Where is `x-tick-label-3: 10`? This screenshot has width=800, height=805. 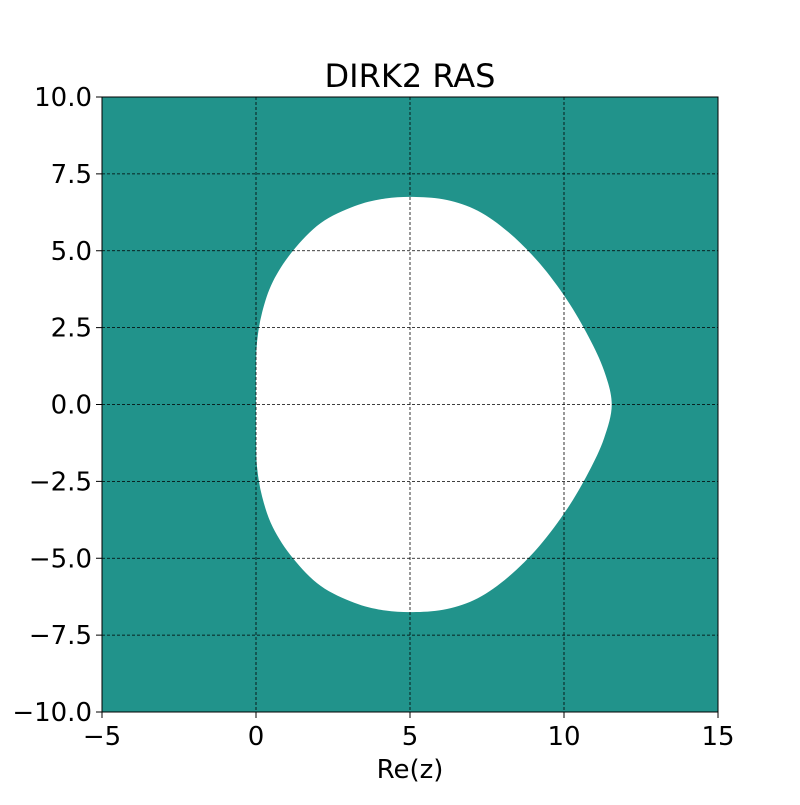
x-tick-label-3: 10 is located at coordinates (563, 737).